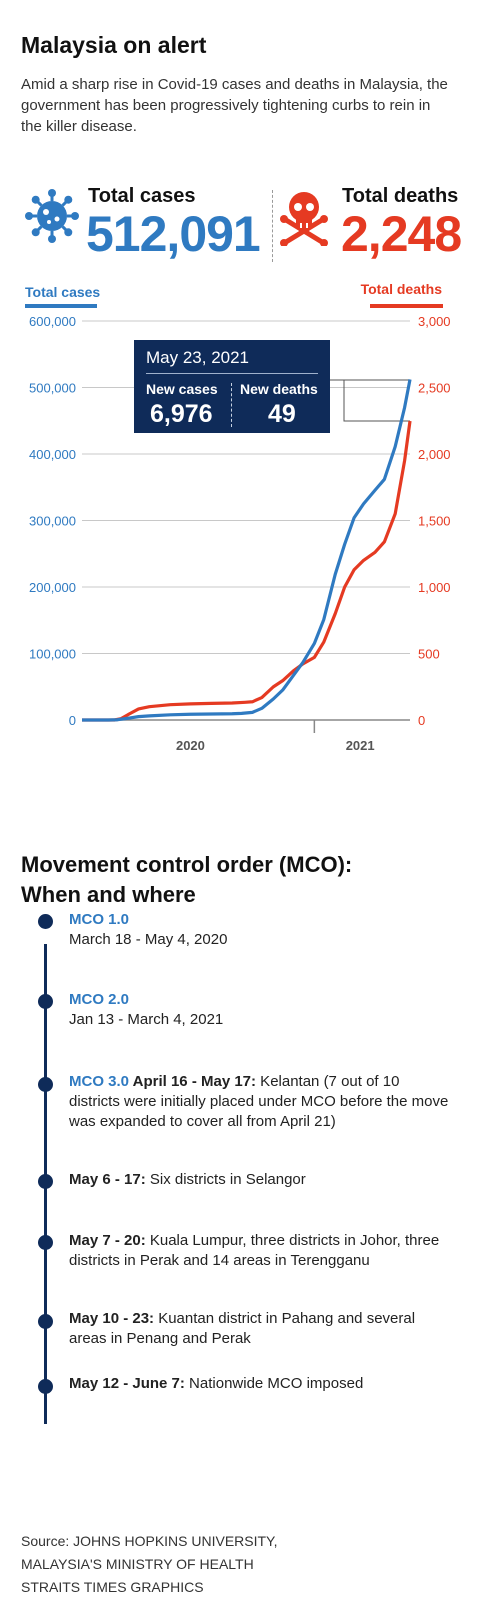 This screenshot has width=482, height=1615. What do you see at coordinates (137, 1564) in the screenshot?
I see `source-line-2: MALAYSIA'S MINISTRY OF HEALTH` at bounding box center [137, 1564].